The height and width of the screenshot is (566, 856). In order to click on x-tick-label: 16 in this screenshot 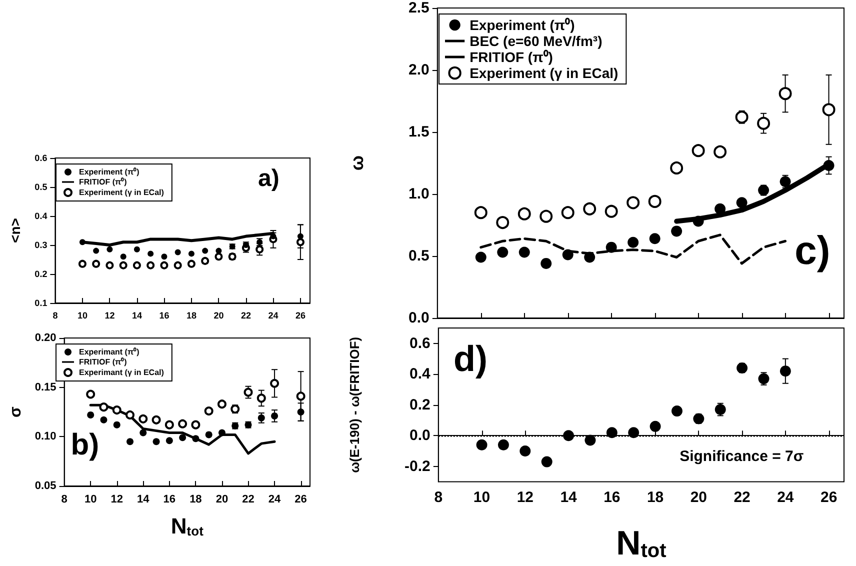, I will do `click(164, 315)`.